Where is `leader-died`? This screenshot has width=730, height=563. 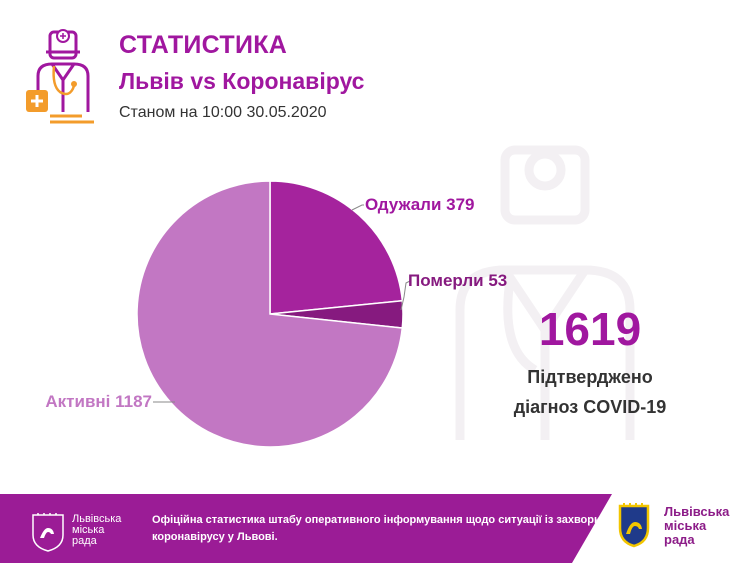 leader-died is located at coordinates (405, 295).